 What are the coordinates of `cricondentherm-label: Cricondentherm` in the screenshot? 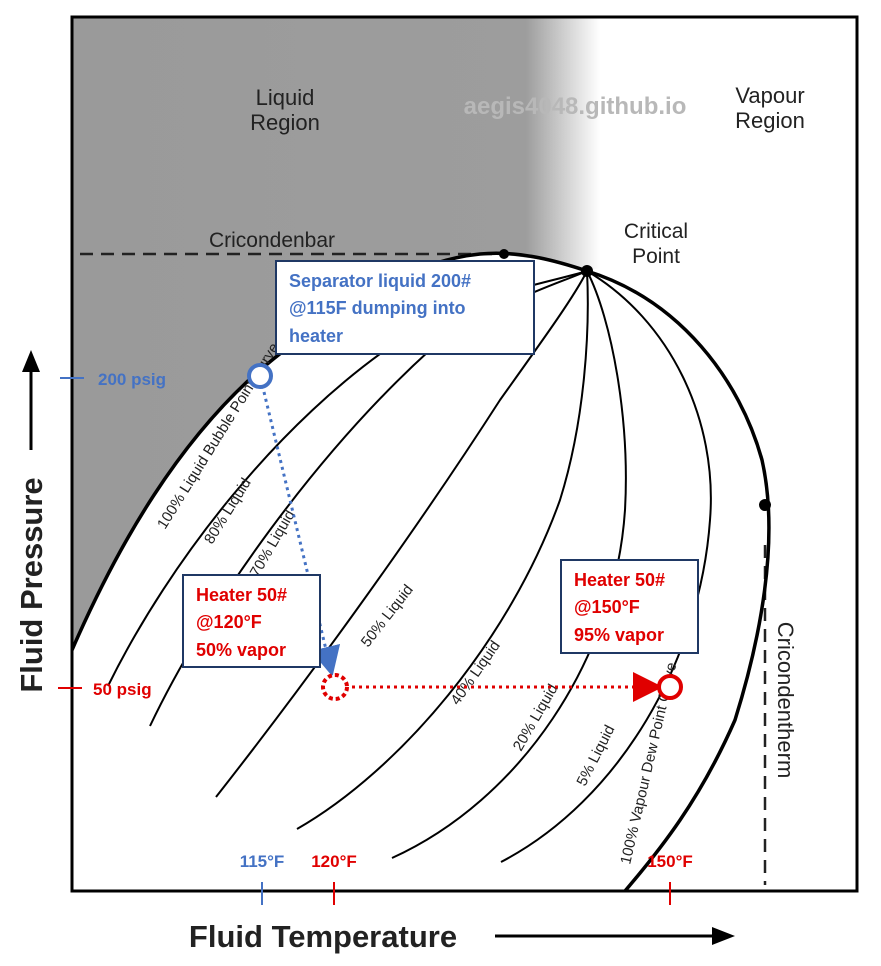 It's located at (785, 700).